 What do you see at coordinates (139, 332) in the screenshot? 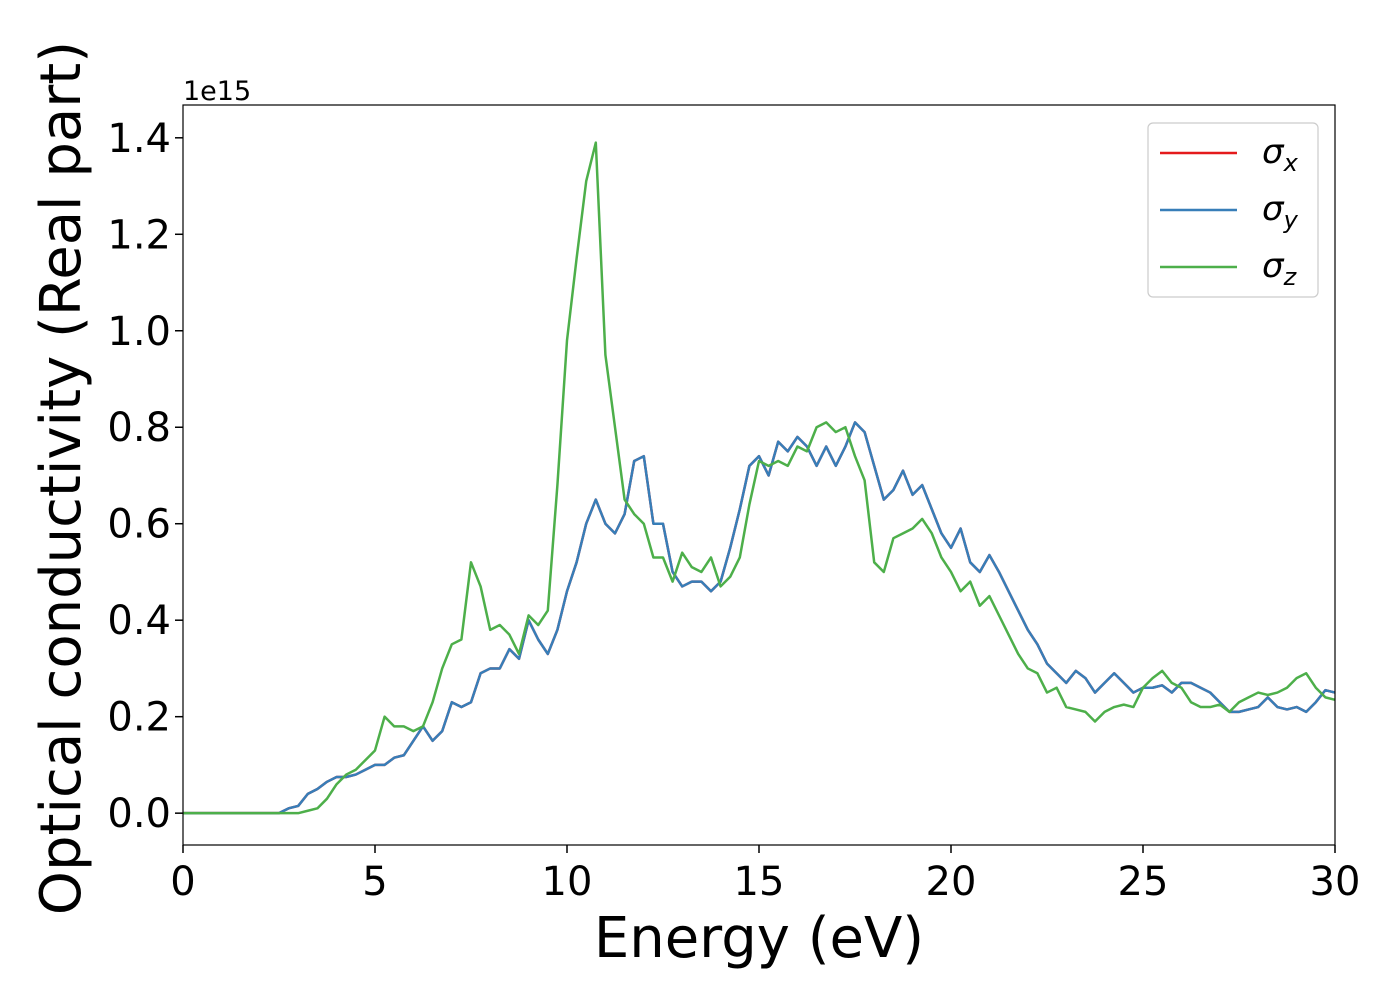
I see `y-tick-label: 1.0` at bounding box center [139, 332].